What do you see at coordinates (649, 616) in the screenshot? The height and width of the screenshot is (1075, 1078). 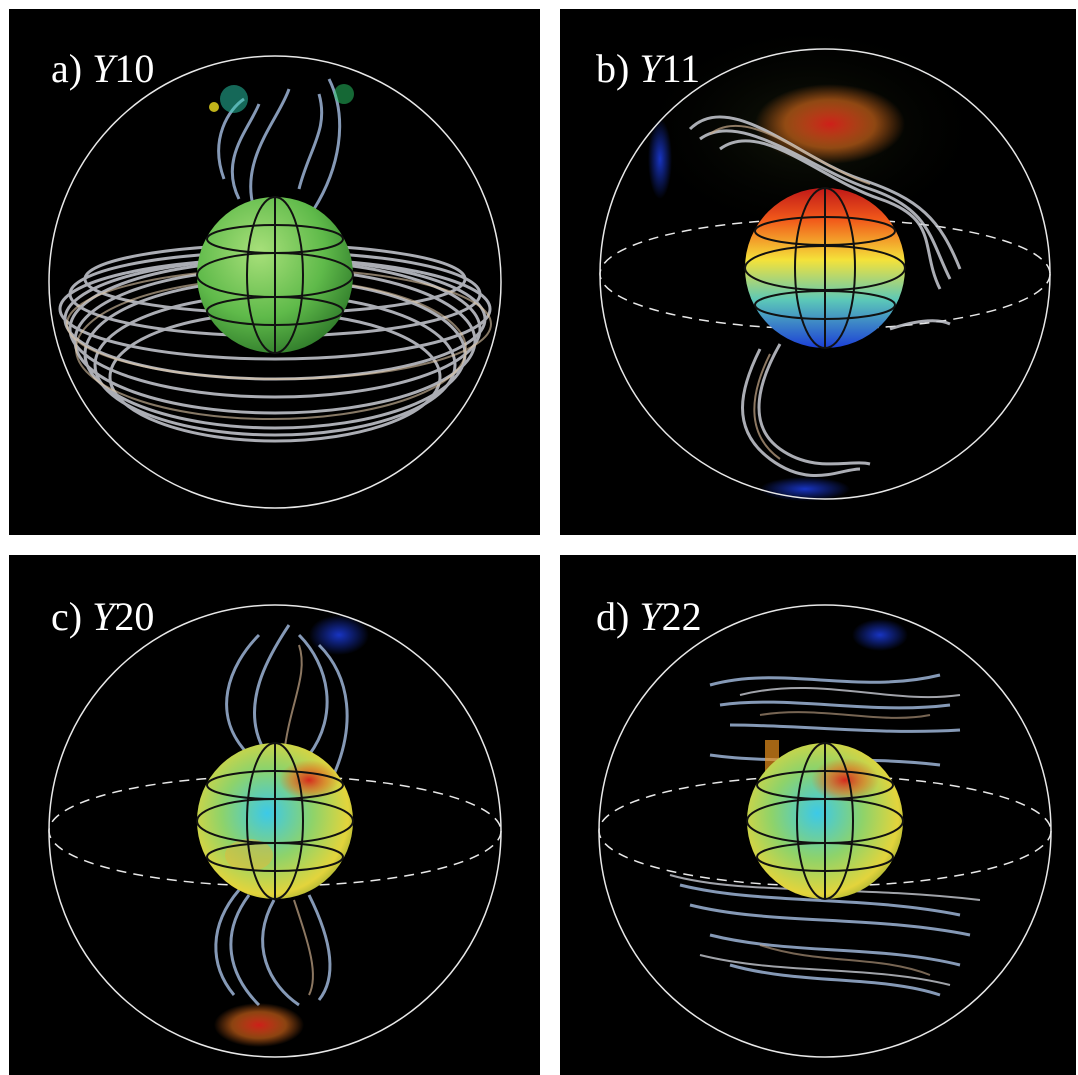 I see `panel-d-label: d) Y22` at bounding box center [649, 616].